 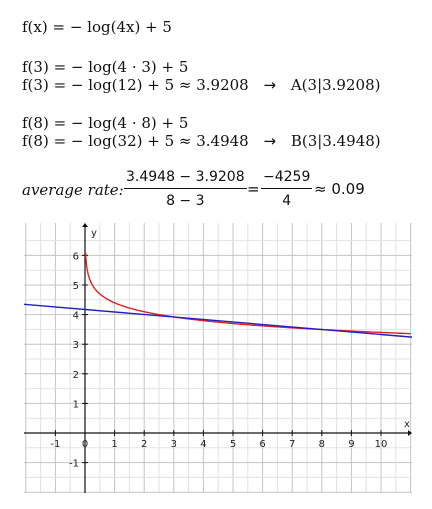 I want to click on x-tick-label: 9, so click(x=351, y=444).